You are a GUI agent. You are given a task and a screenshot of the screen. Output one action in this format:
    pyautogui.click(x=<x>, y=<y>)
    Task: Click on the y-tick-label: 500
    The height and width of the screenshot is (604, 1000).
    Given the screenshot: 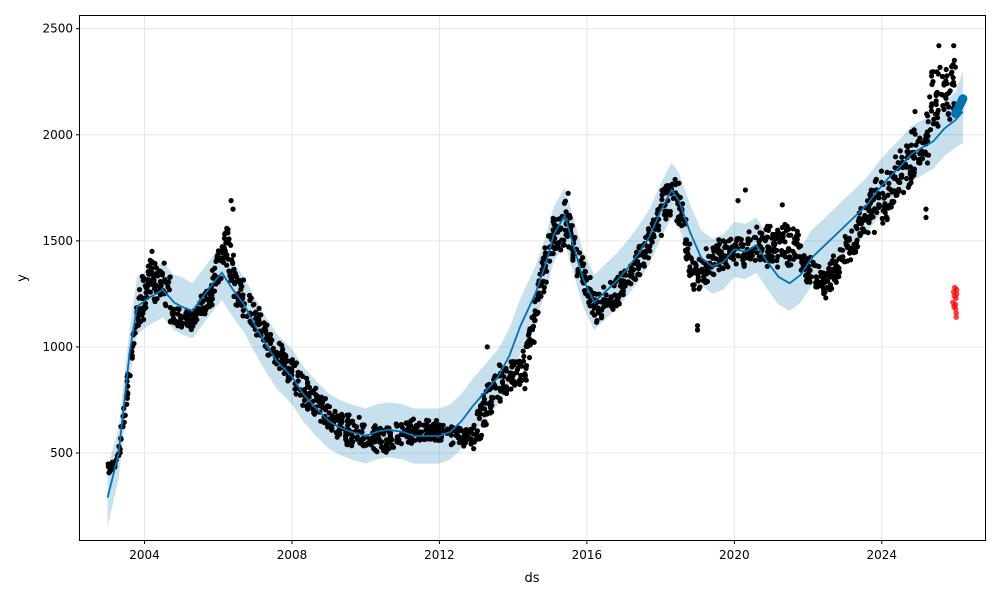 What is the action you would take?
    pyautogui.click(x=61, y=453)
    